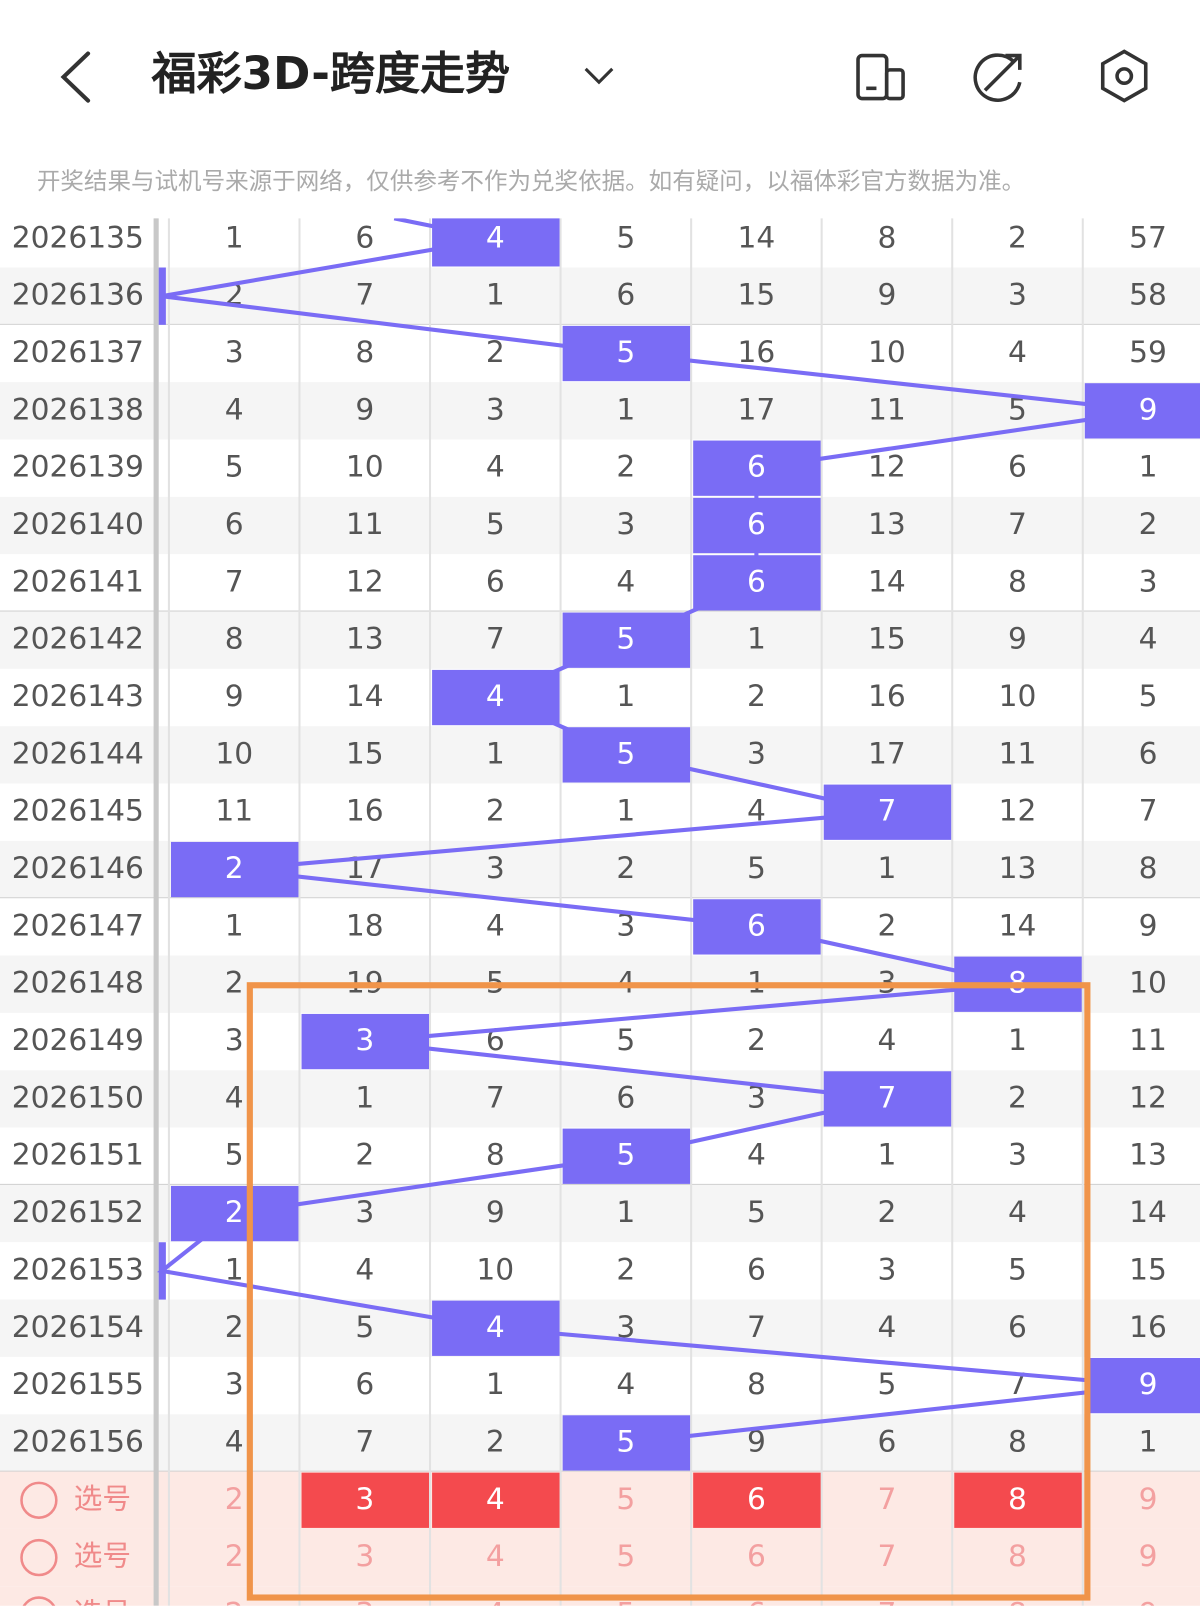  Describe the element at coordinates (495, 1327) in the screenshot. I see `hit-value: 4` at that location.